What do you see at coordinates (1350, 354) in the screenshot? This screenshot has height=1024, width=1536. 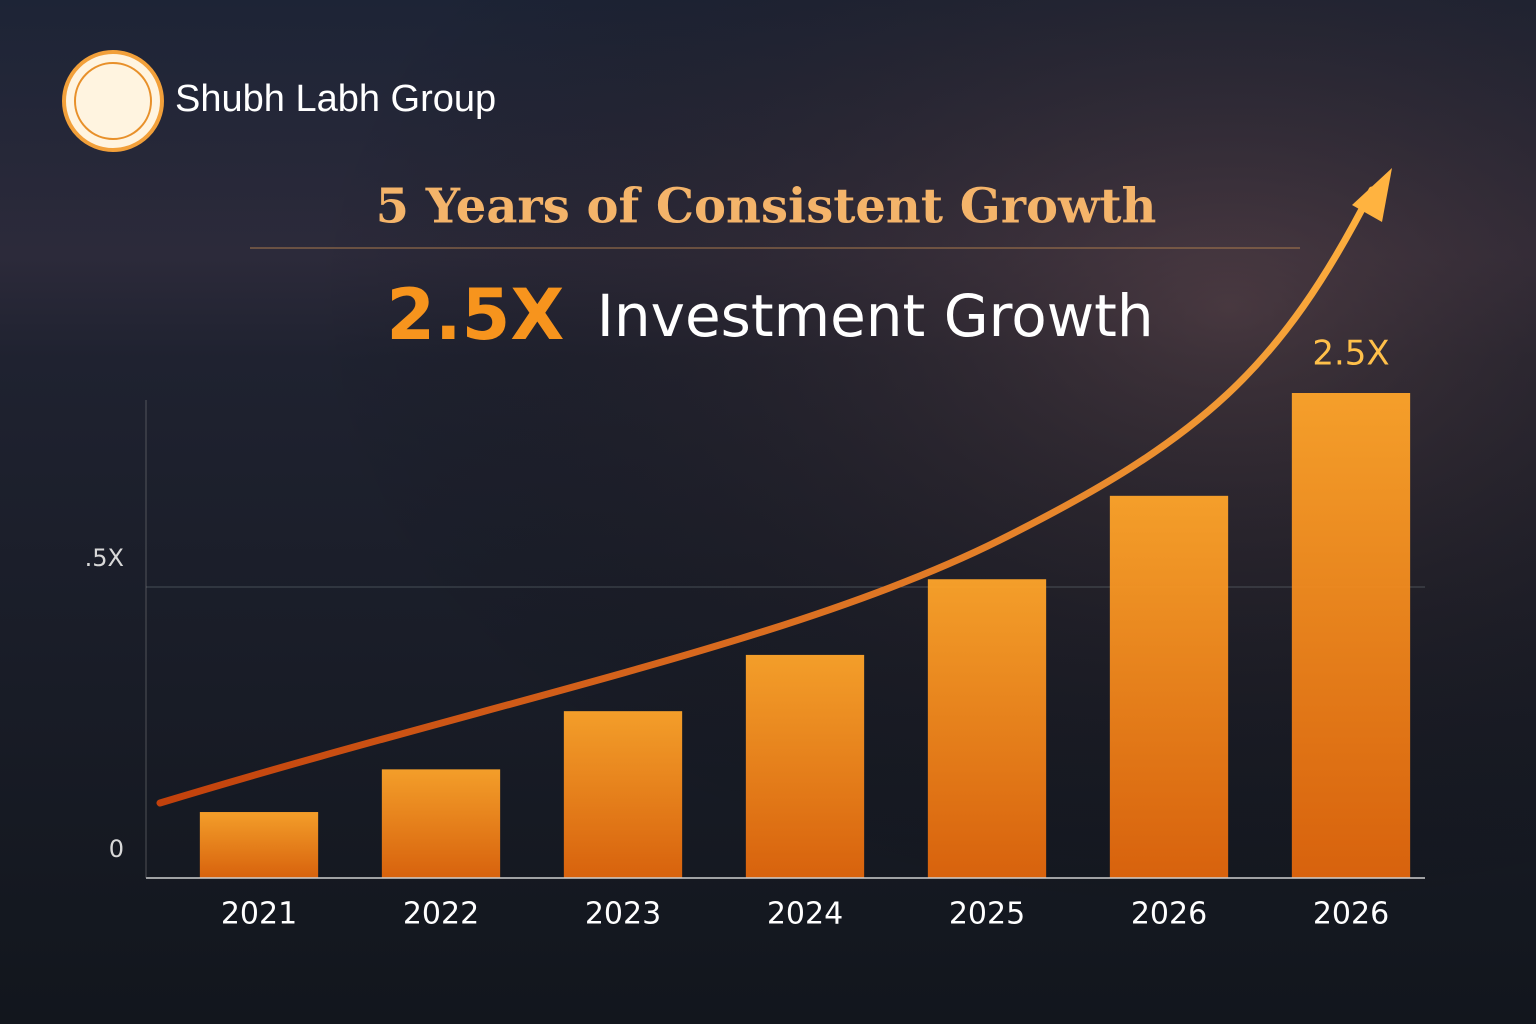 I see `value-label: 2.5X` at bounding box center [1350, 354].